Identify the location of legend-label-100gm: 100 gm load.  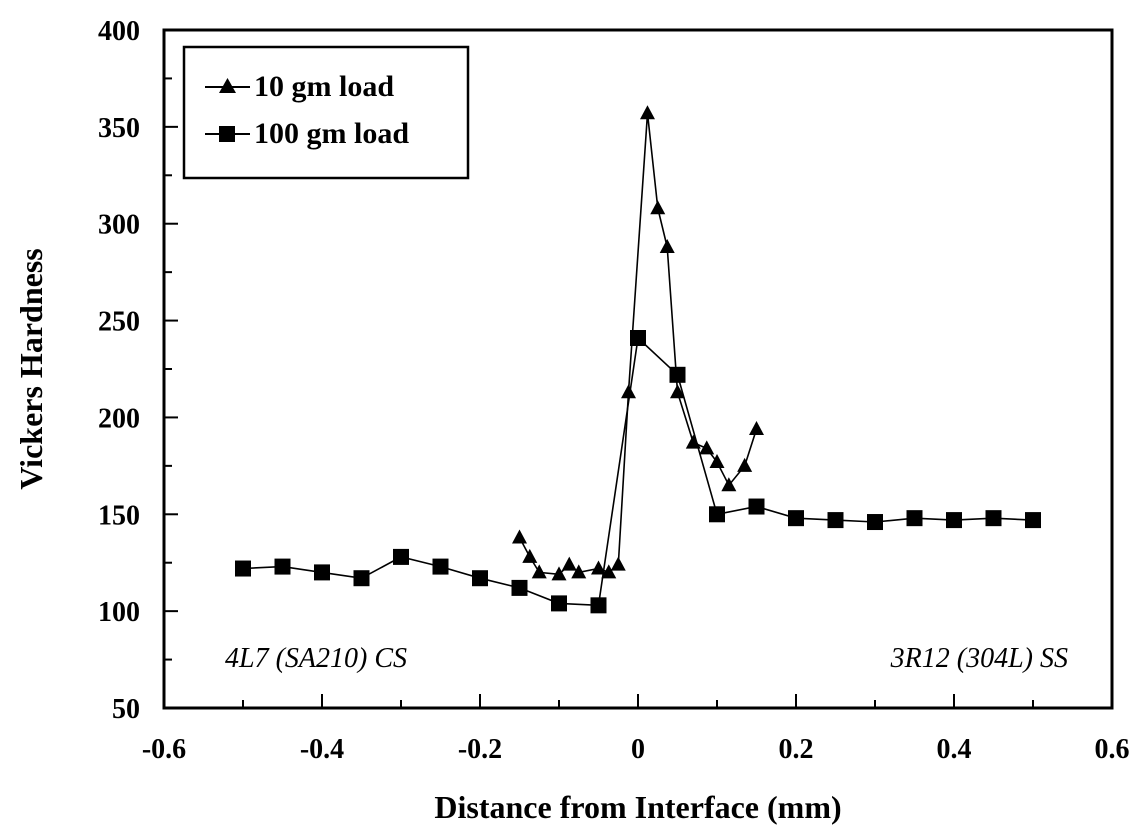
(331, 133).